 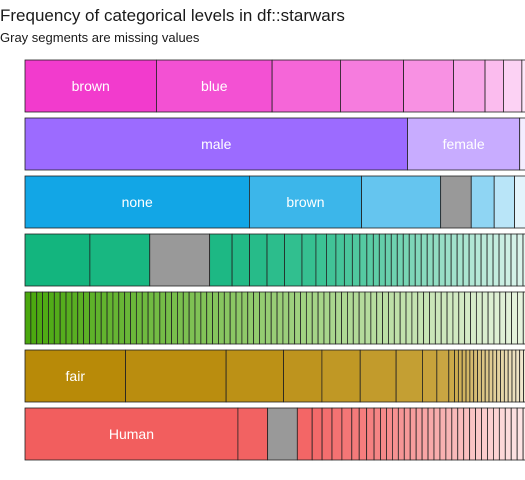 What do you see at coordinates (456, 202) in the screenshot?
I see `missing-segment` at bounding box center [456, 202].